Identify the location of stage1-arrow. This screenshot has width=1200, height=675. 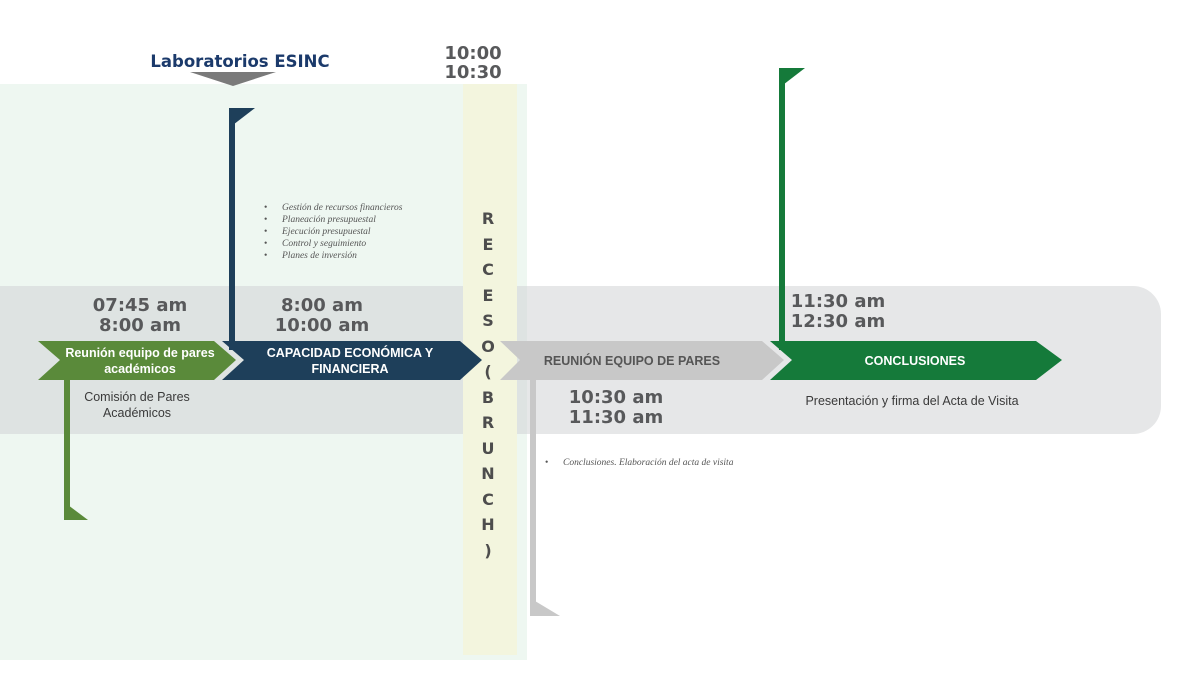
(137, 360).